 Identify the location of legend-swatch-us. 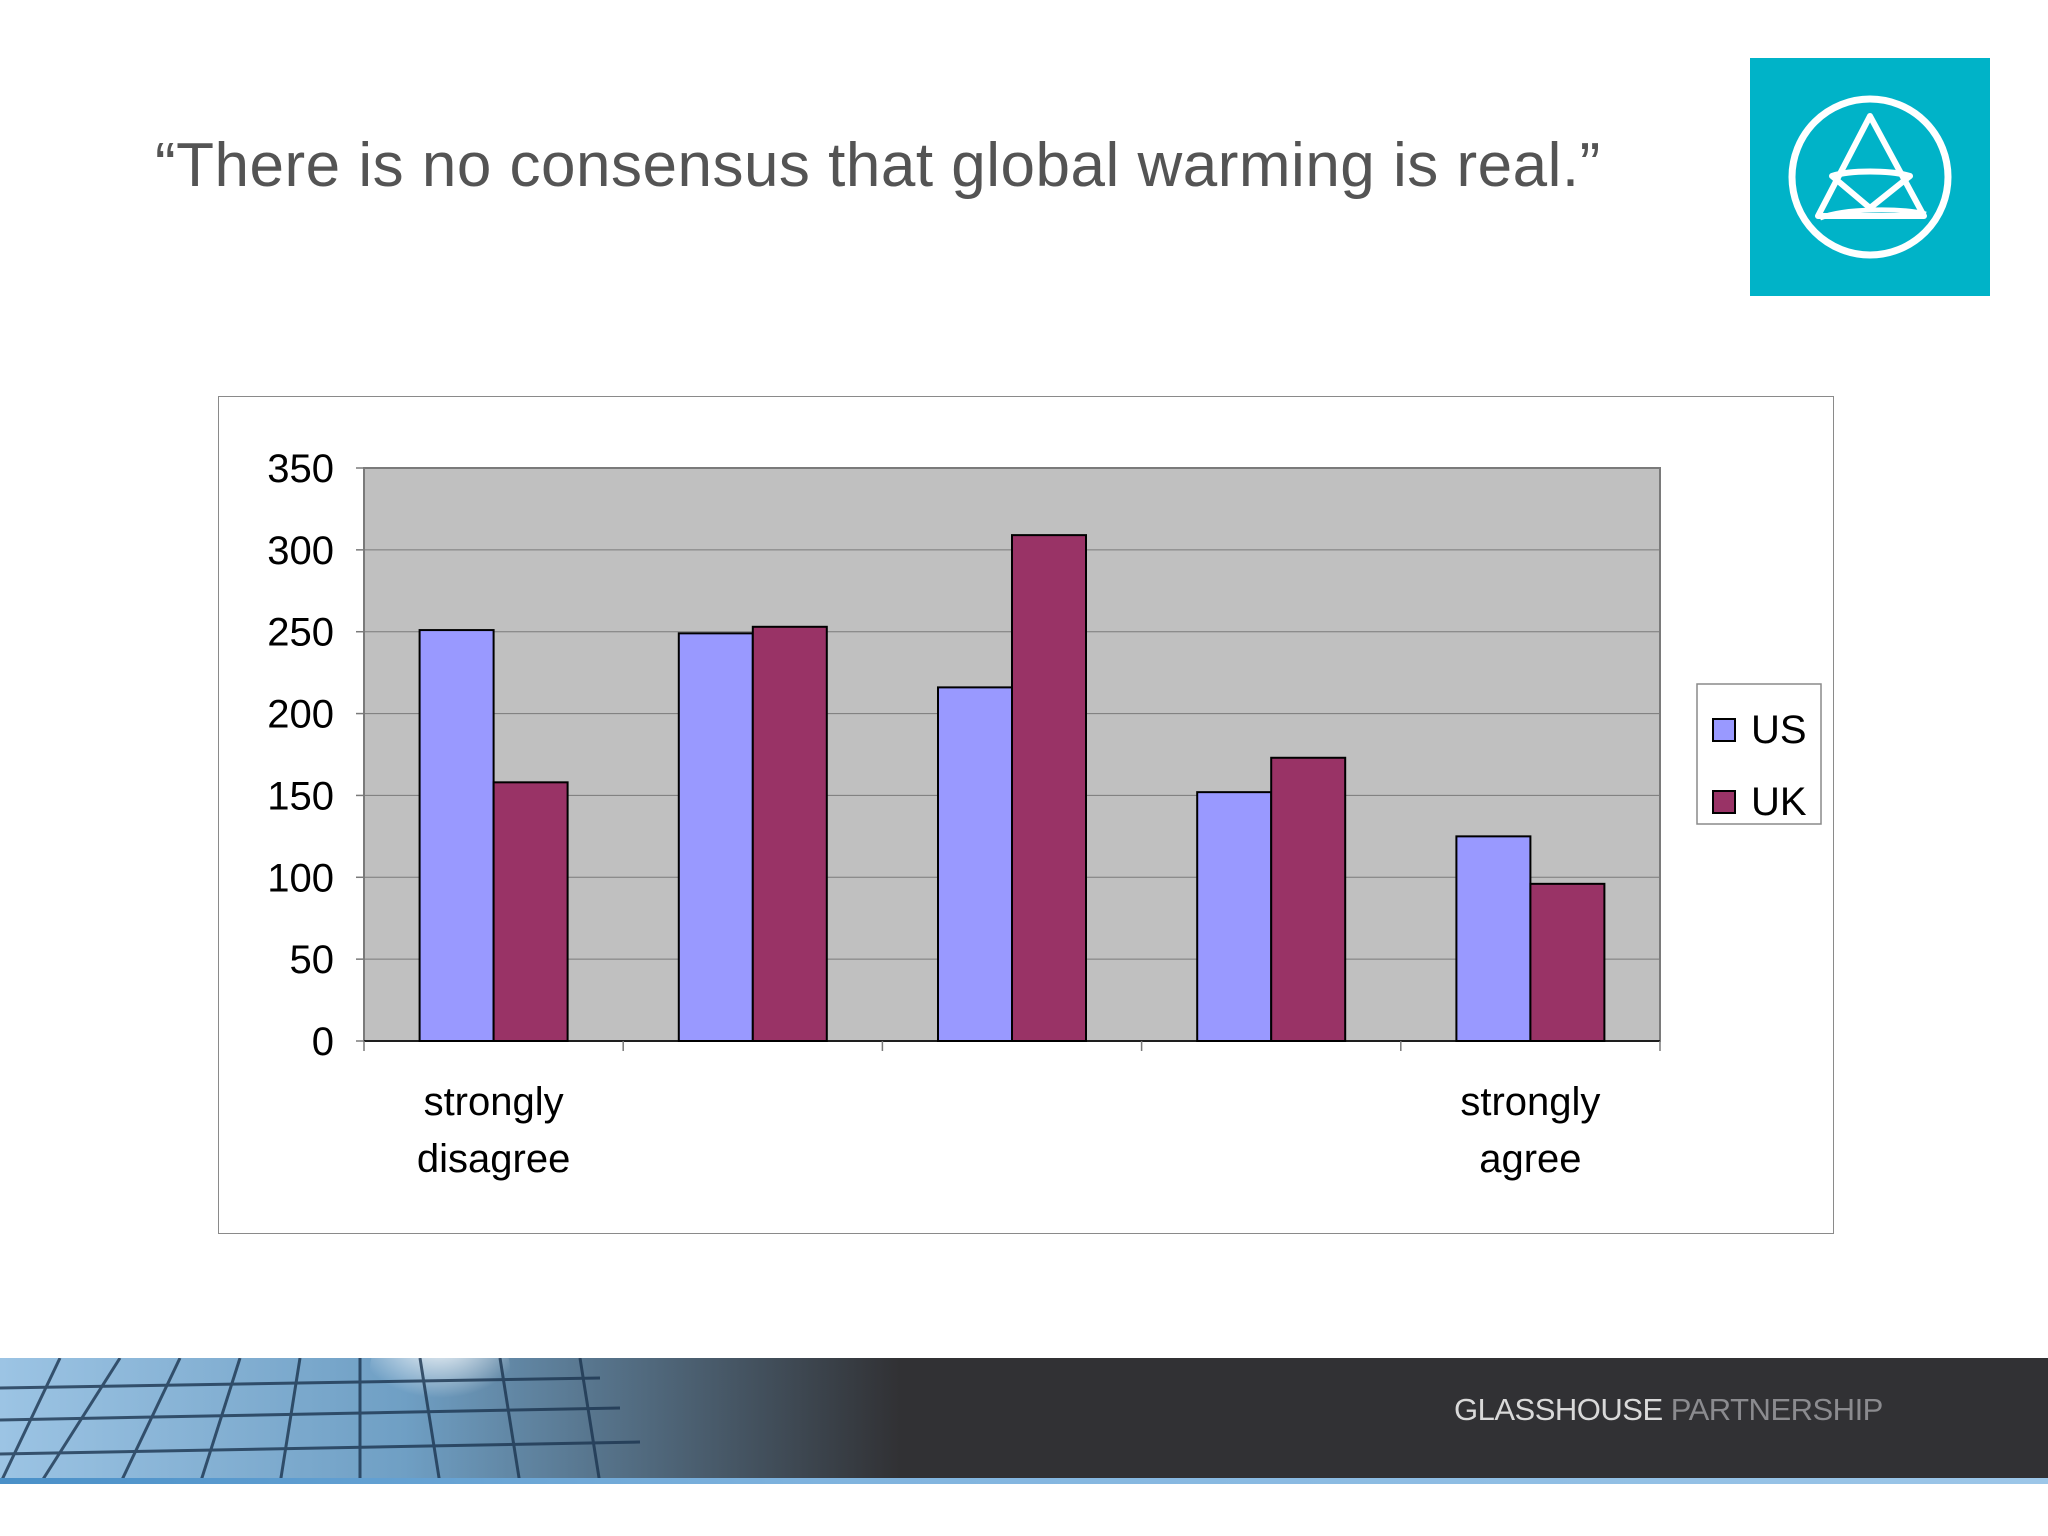
(1724, 730).